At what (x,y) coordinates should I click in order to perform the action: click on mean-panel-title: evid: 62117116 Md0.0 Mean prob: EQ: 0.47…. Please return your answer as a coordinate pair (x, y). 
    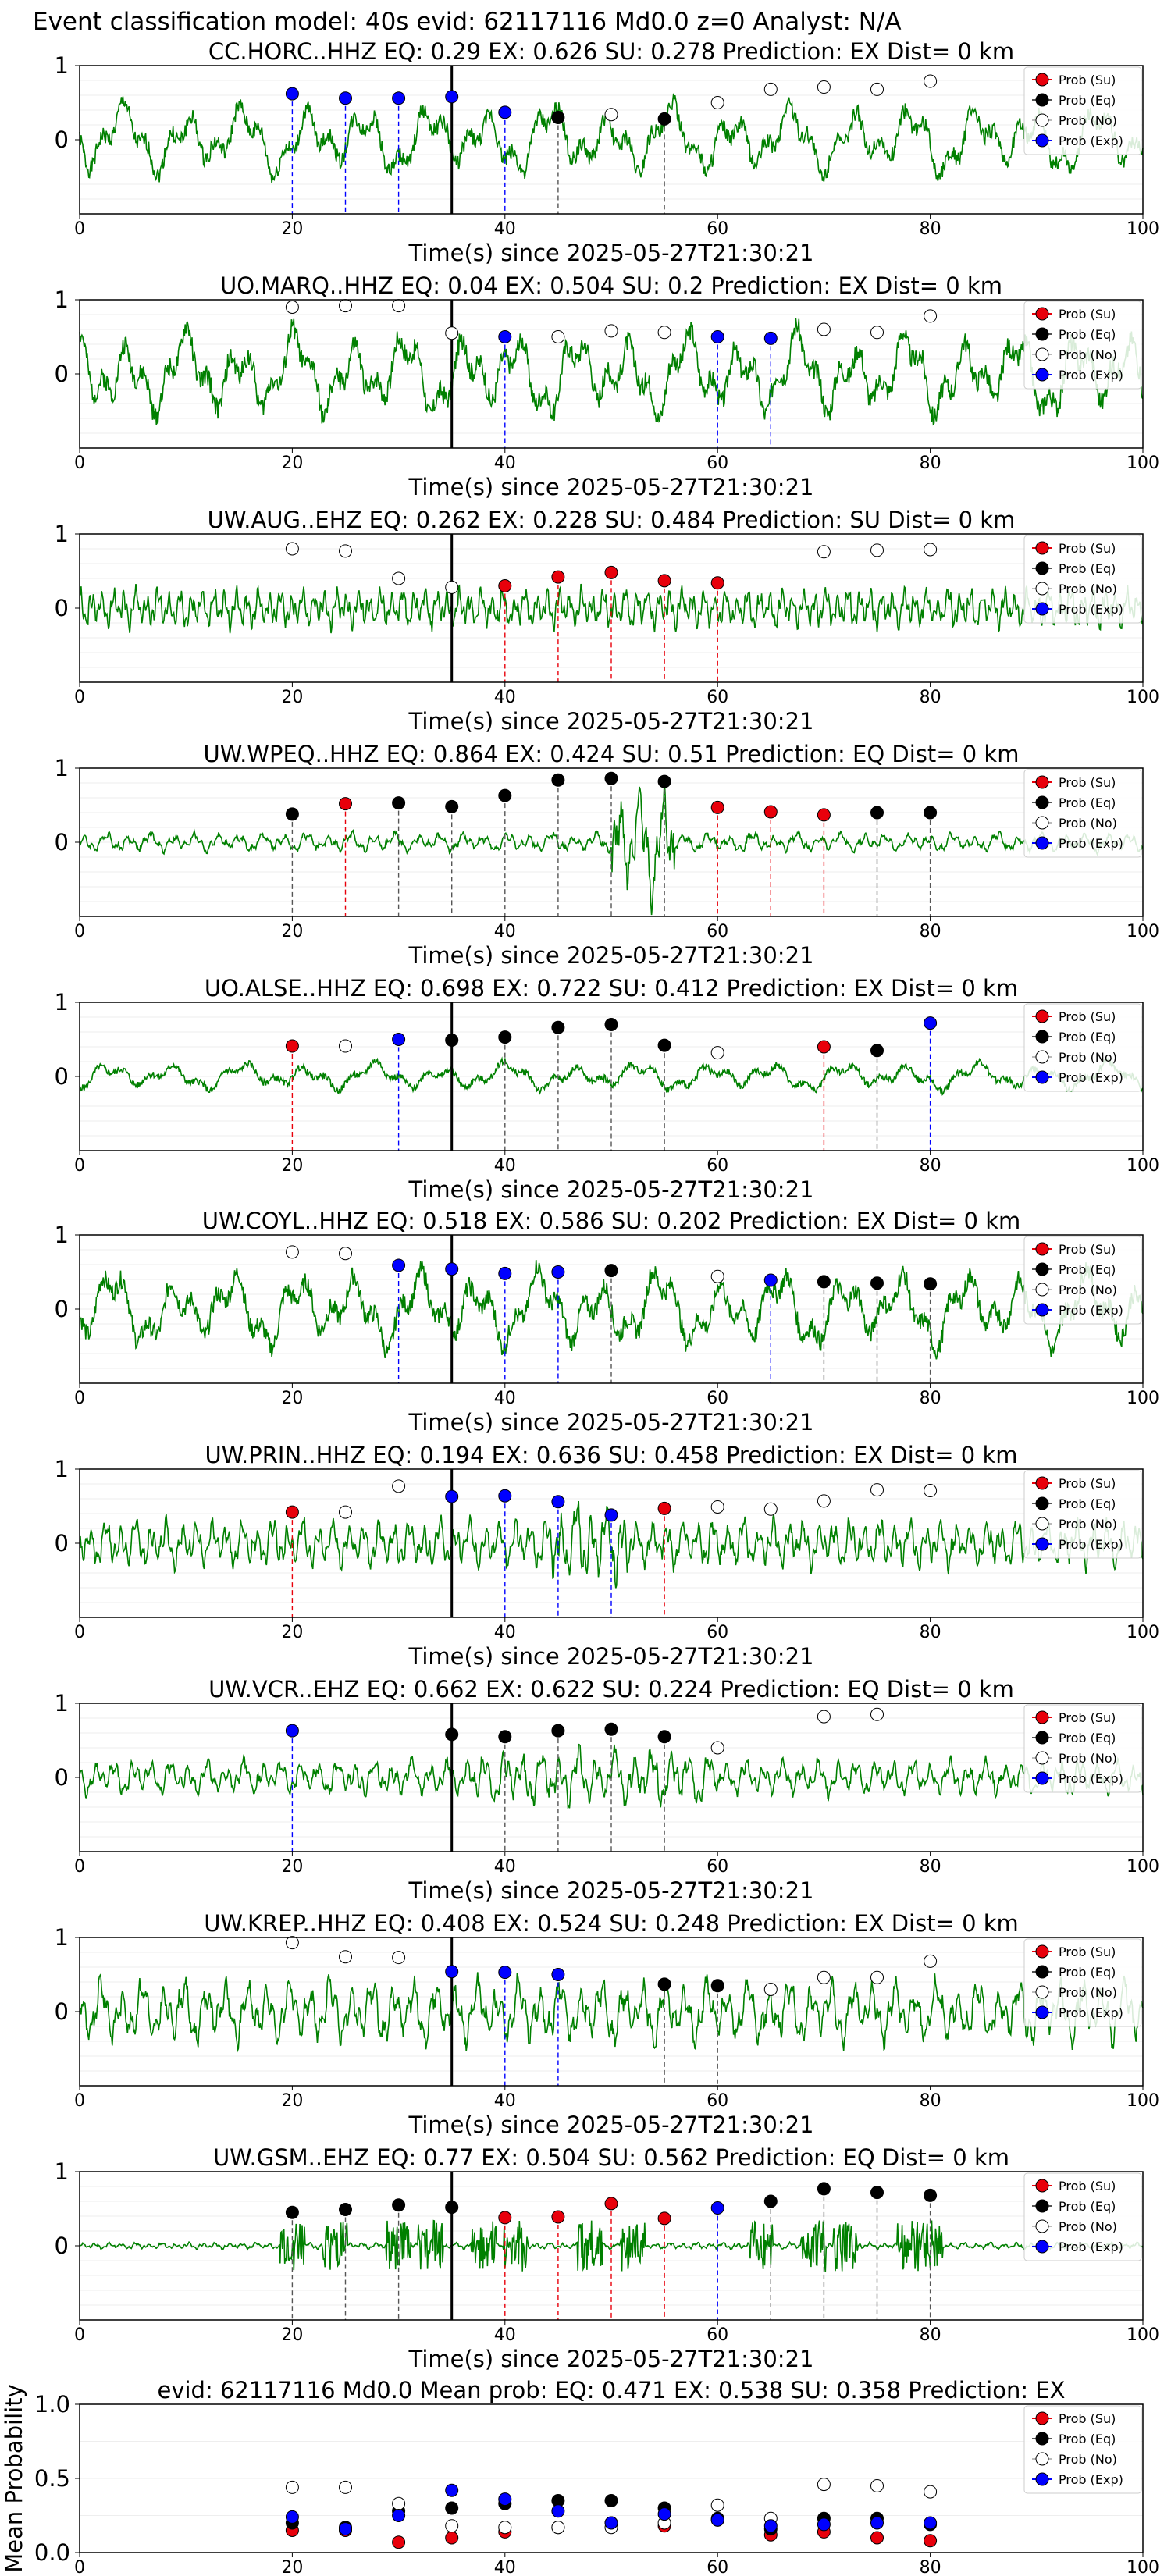
    Looking at the image, I should click on (611, 2390).